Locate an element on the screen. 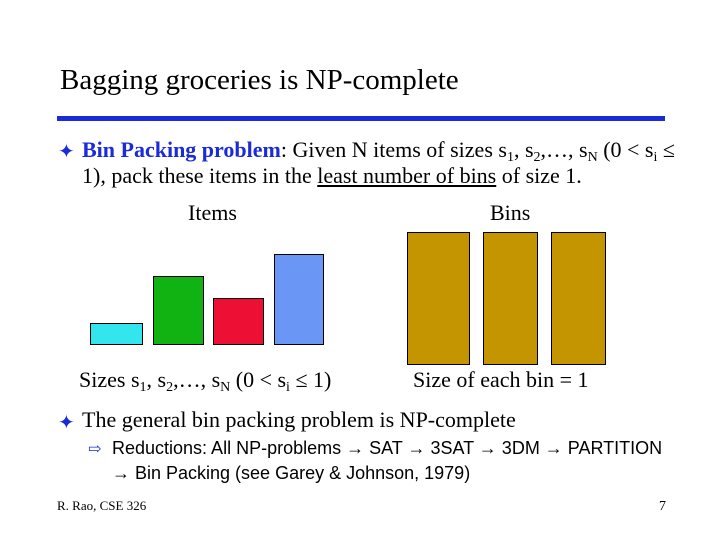 Image resolution: width=720 pixels, height=540 pixels. items-label: Items is located at coordinates (212, 212).